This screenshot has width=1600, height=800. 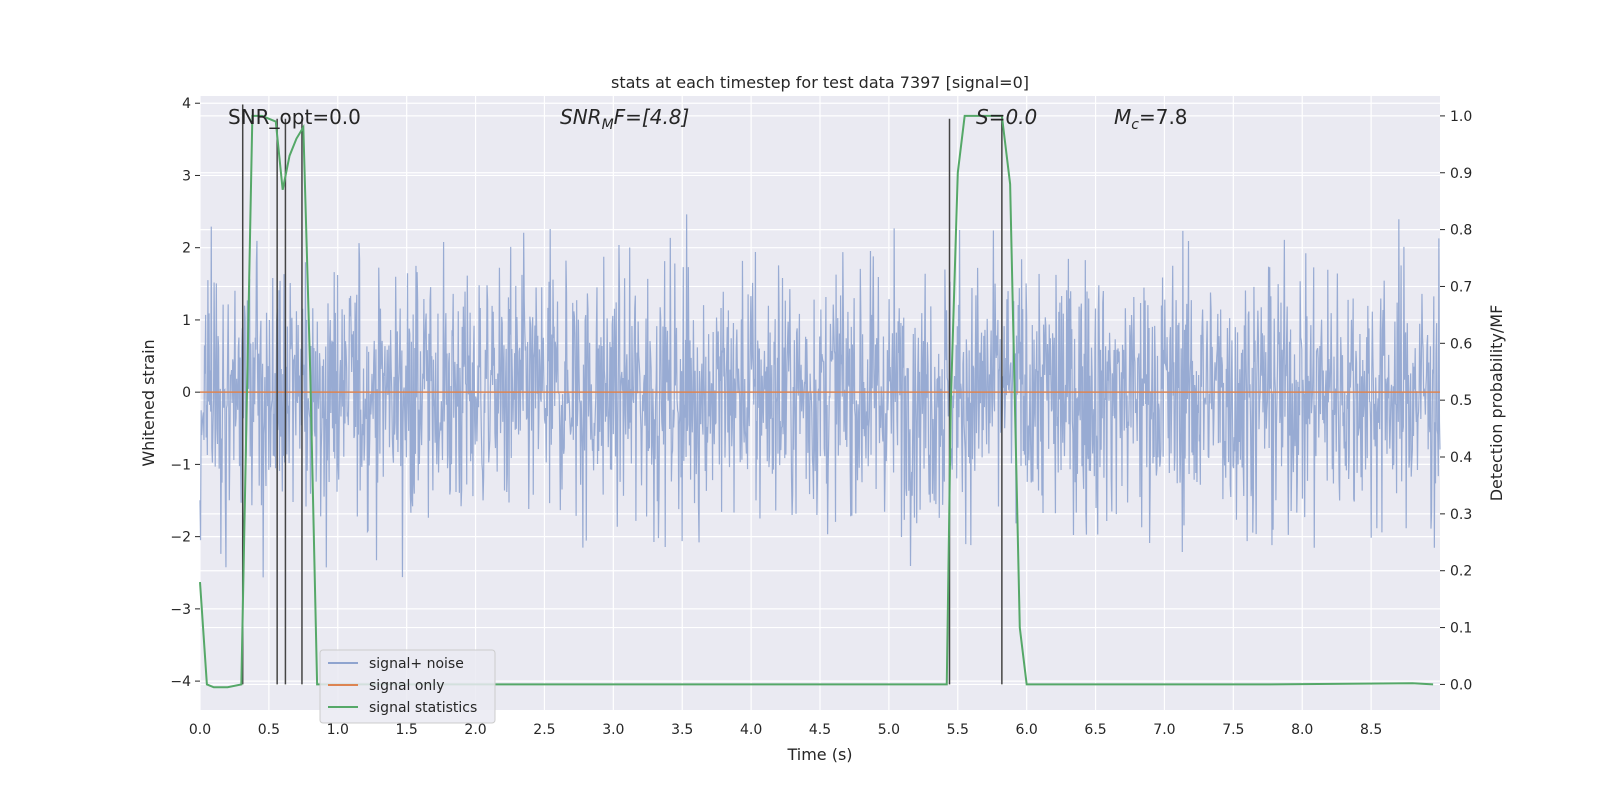 What do you see at coordinates (819, 754) in the screenshot?
I see `x-axis-label: Time (s)` at bounding box center [819, 754].